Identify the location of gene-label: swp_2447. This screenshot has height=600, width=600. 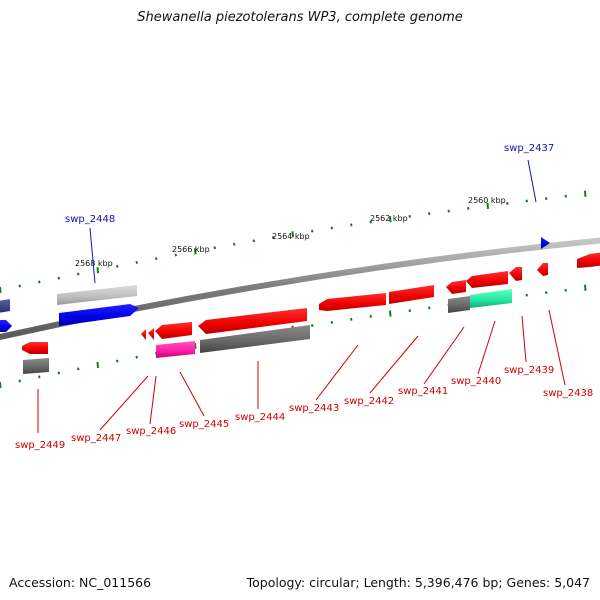
(96, 438).